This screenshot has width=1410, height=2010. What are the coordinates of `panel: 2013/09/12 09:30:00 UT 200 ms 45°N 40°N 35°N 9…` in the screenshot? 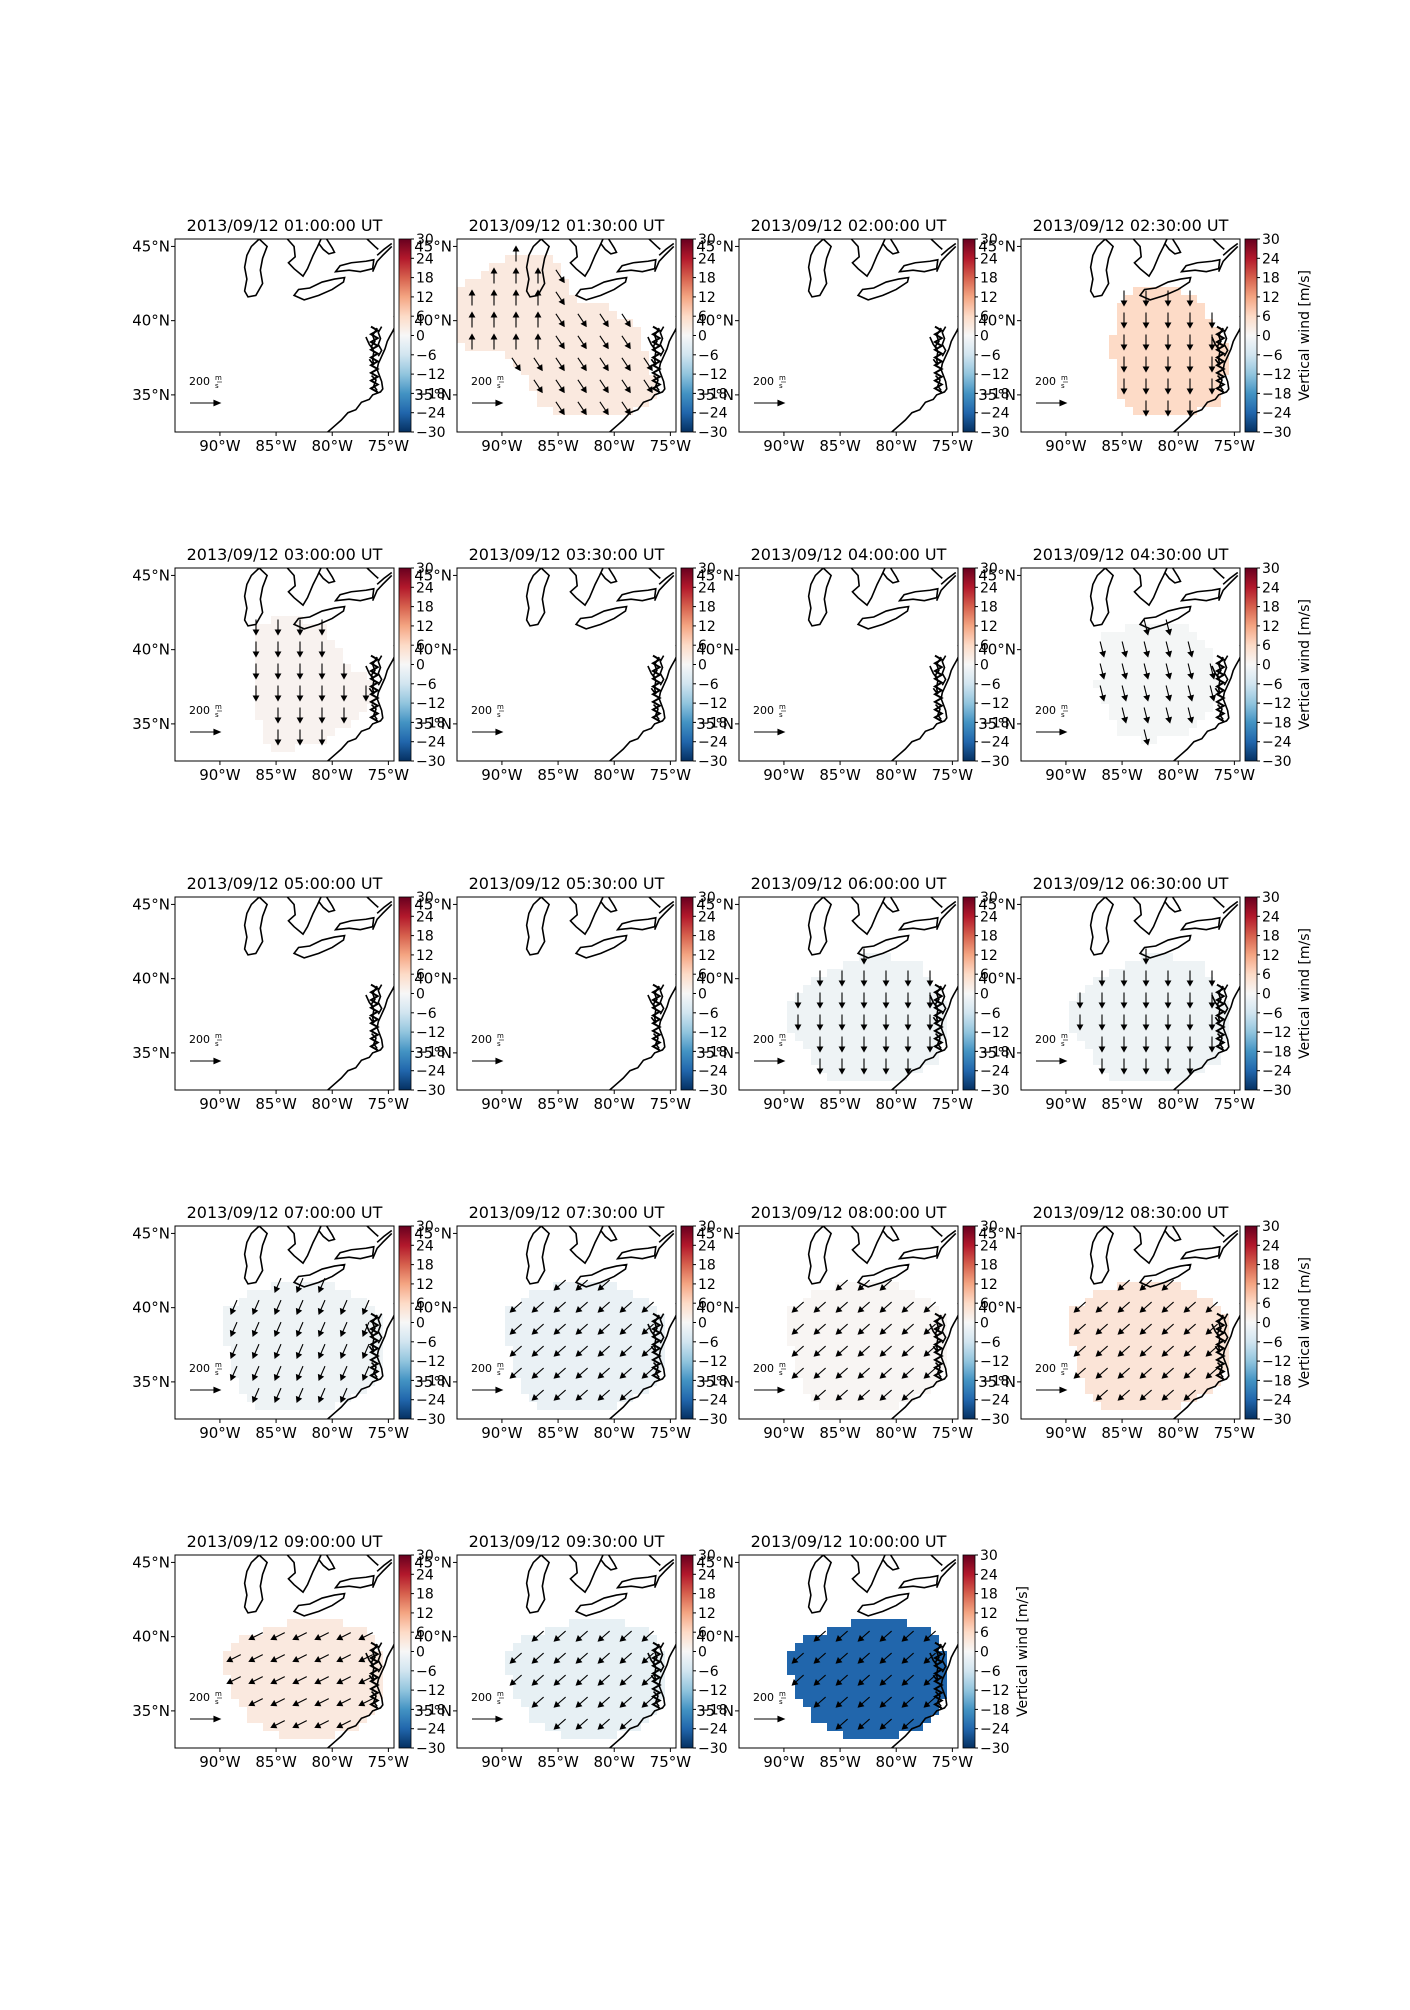 It's located at (570, 1651).